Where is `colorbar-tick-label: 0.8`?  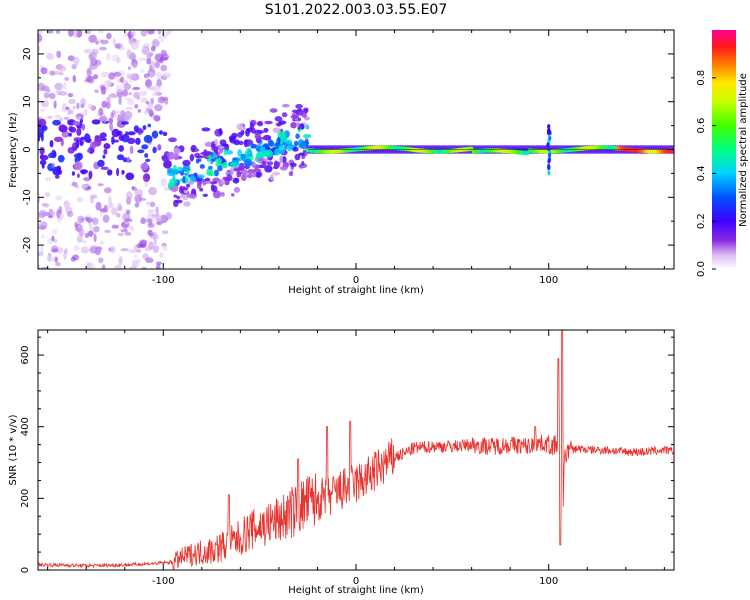 colorbar-tick-label: 0.8 is located at coordinates (701, 78).